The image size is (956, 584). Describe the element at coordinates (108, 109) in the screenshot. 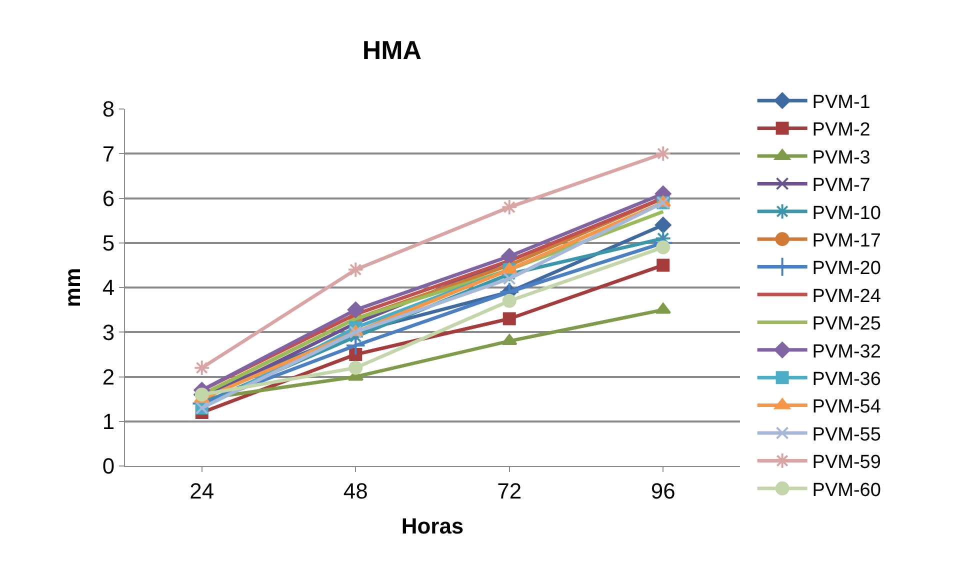

I see `y-tick-label: 8` at that location.